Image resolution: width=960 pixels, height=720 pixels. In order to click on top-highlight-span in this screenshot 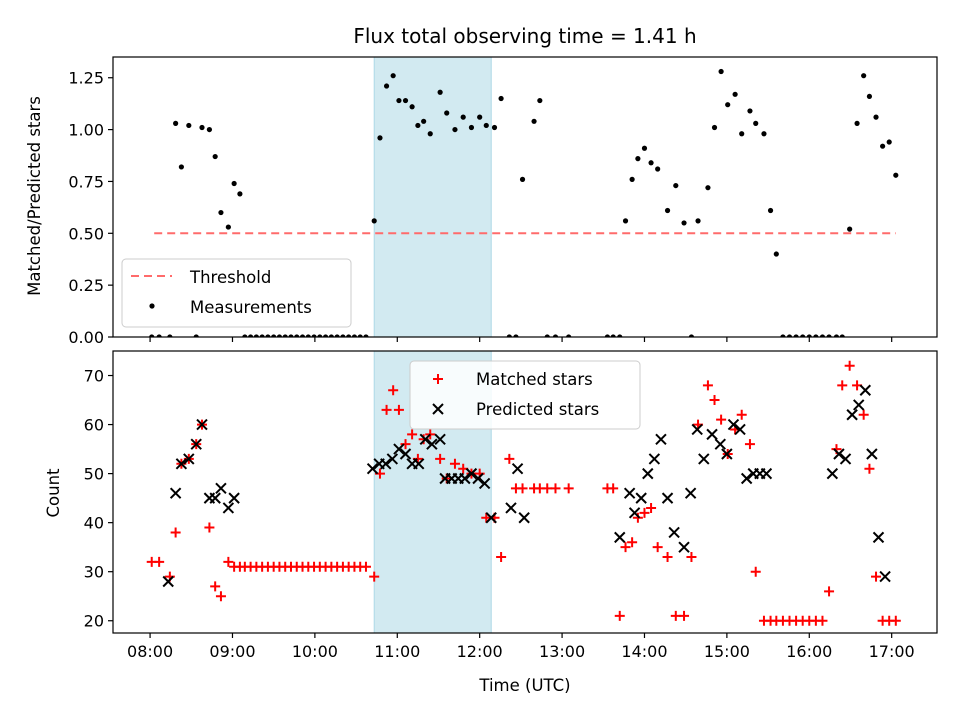, I will do `click(432, 197)`.